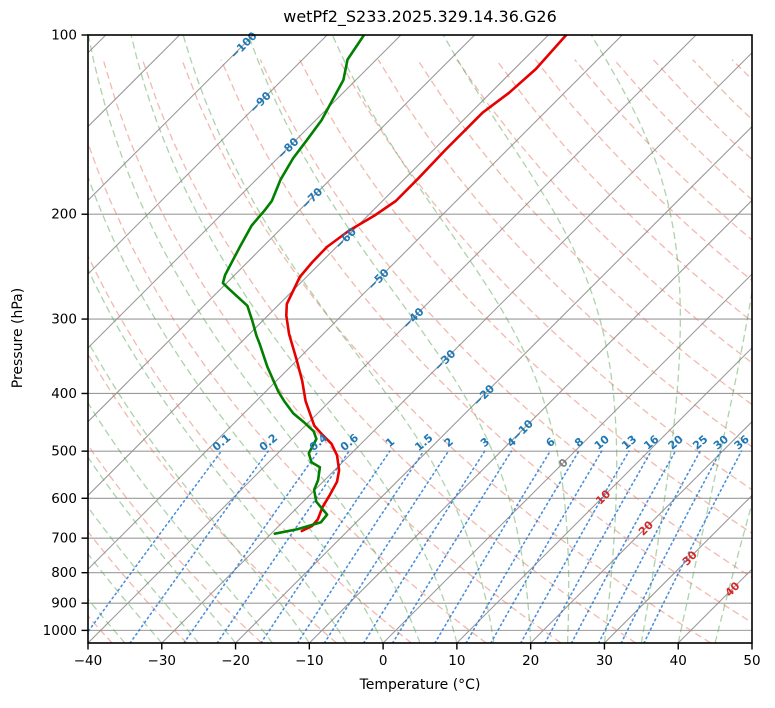  Describe the element at coordinates (485, 442) in the screenshot. I see `mixing-ratio-label: 3` at that location.